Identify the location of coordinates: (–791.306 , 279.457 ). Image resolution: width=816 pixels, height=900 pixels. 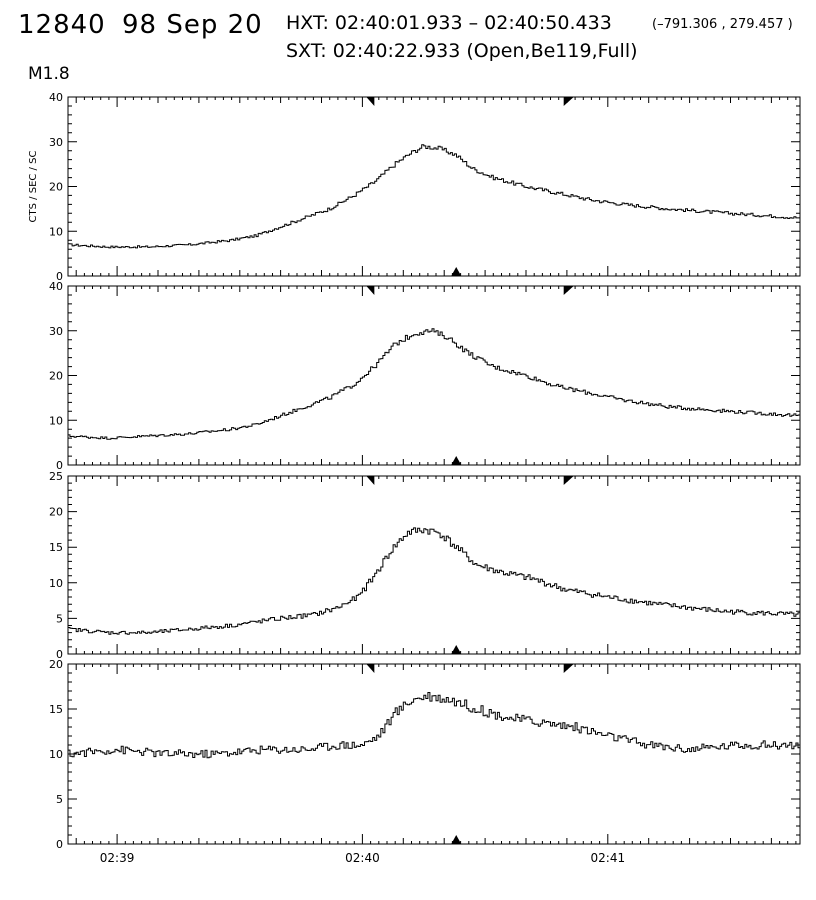
(722, 24).